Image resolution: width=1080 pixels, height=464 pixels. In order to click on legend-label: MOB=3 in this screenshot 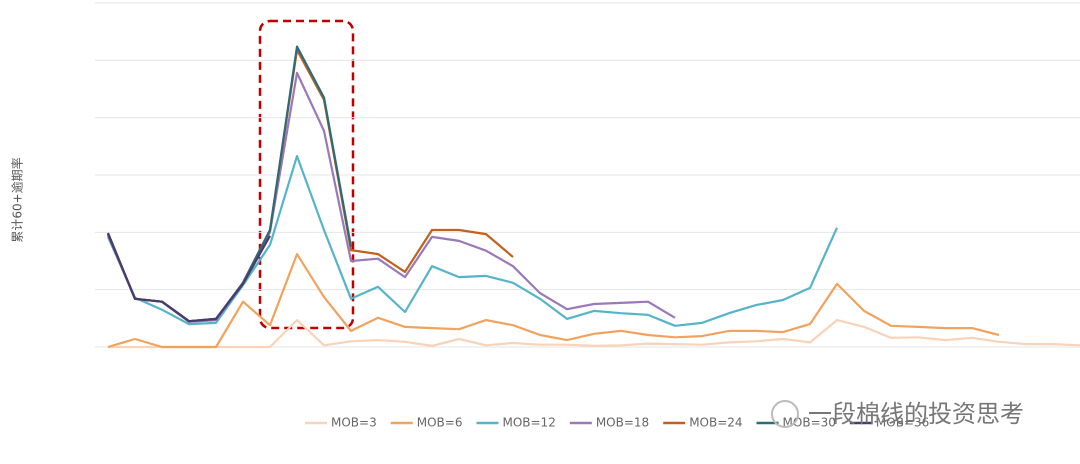, I will do `click(354, 423)`.